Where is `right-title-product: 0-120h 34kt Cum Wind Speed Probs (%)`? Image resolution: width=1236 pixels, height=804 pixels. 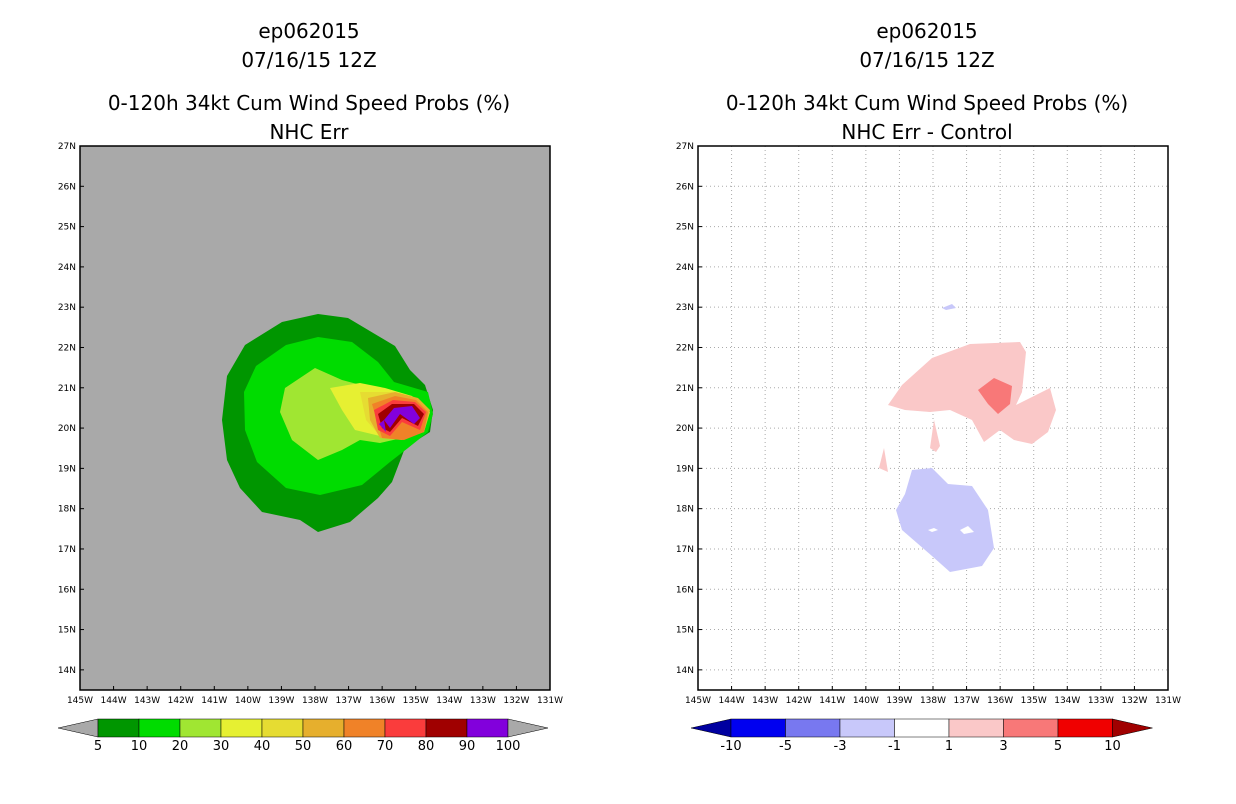 right-title-product: 0-120h 34kt Cum Wind Speed Probs (%) is located at coordinates (927, 103).